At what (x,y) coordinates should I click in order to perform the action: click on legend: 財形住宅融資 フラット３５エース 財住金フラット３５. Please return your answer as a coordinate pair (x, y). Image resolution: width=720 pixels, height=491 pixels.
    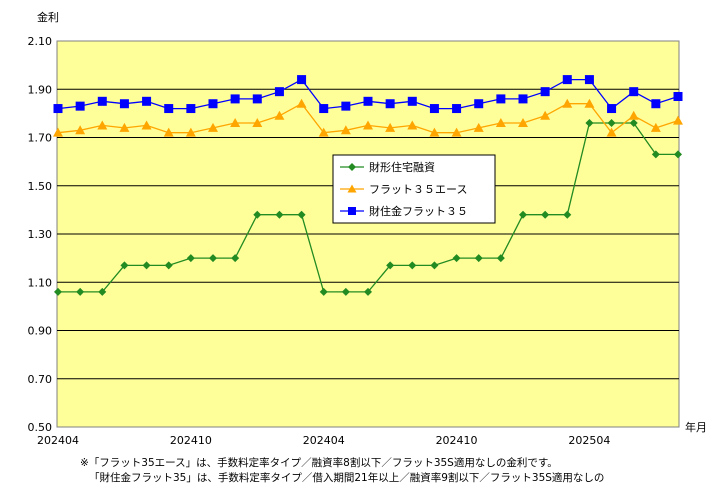
    Looking at the image, I should click on (414, 189).